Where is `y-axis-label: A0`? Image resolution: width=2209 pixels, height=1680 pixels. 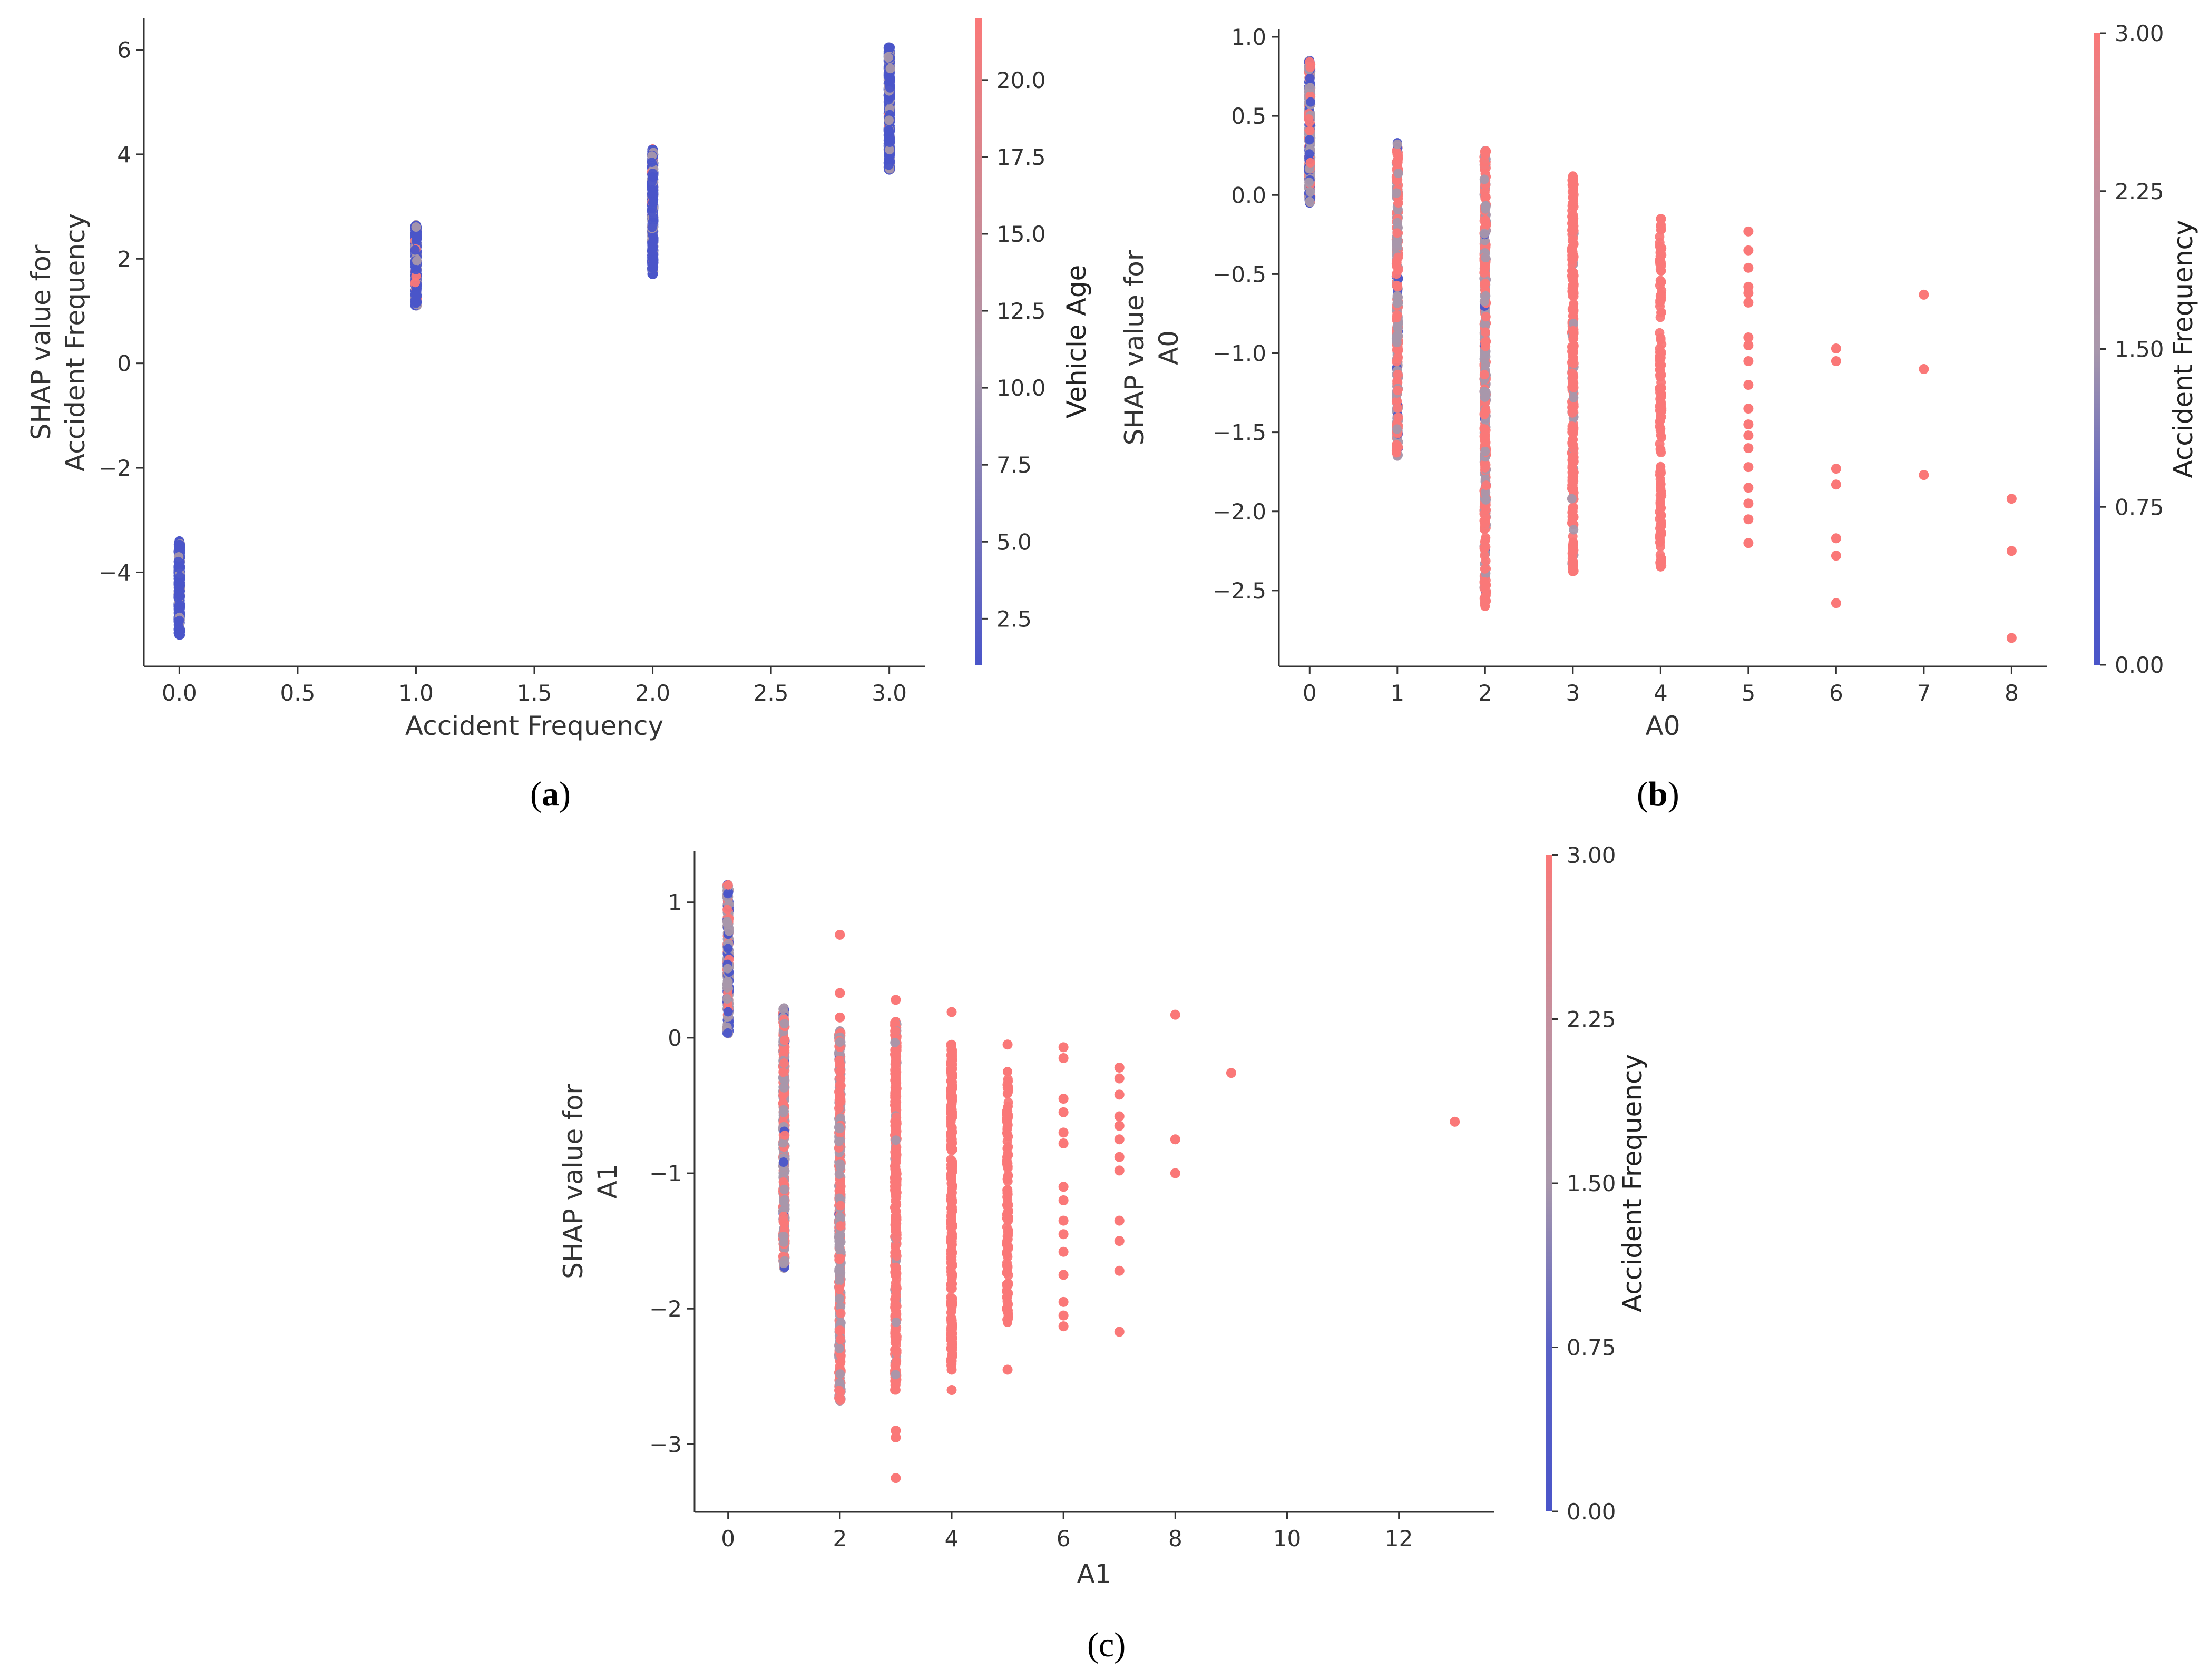
y-axis-label: A0 is located at coordinates (1169, 347).